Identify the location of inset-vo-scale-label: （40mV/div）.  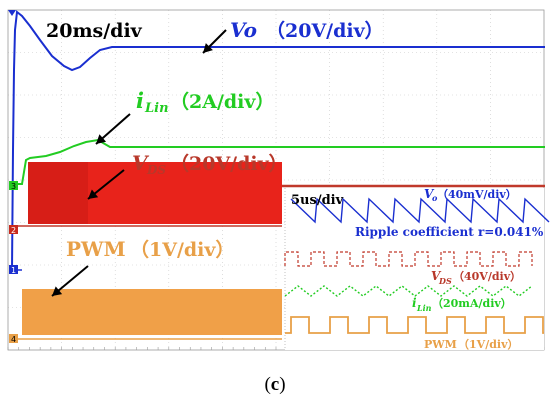
(477, 194).